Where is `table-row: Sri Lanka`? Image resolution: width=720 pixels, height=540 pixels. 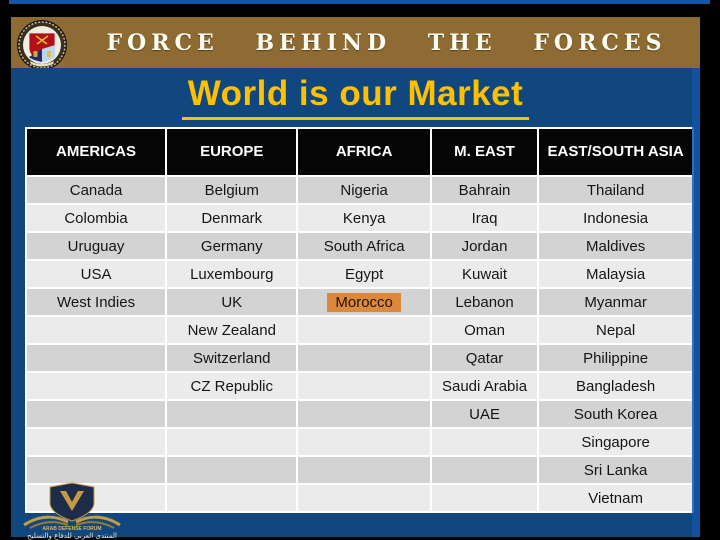 table-row: Sri Lanka is located at coordinates (359, 470).